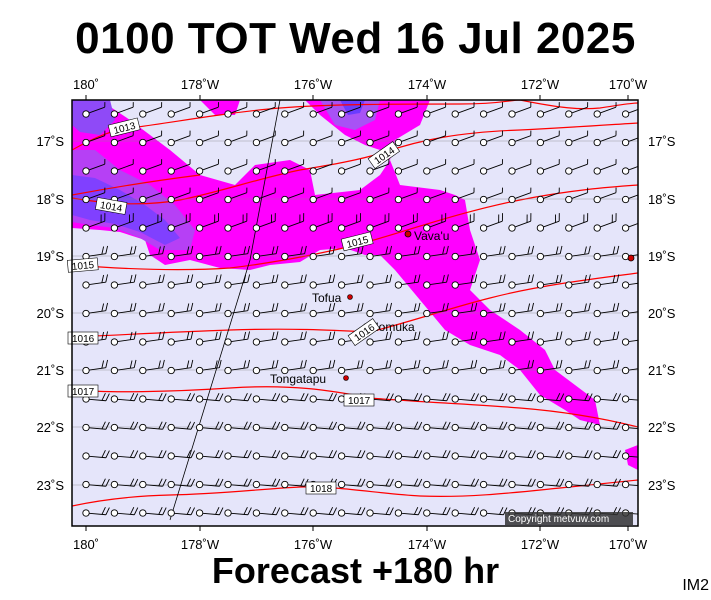  Describe the element at coordinates (540, 544) in the screenshot. I see `lon-label-bottom: 172˚W` at that location.